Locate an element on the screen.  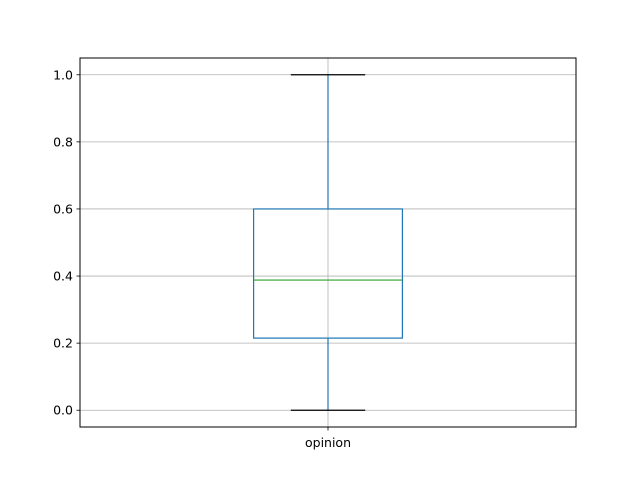
y-tick-label: 1.0 is located at coordinates (63, 74).